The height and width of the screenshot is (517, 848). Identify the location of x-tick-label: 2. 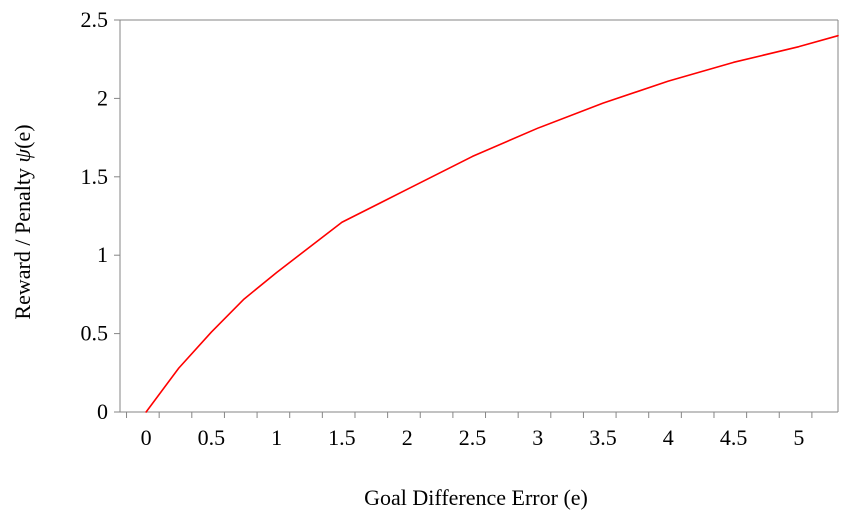
(407, 437).